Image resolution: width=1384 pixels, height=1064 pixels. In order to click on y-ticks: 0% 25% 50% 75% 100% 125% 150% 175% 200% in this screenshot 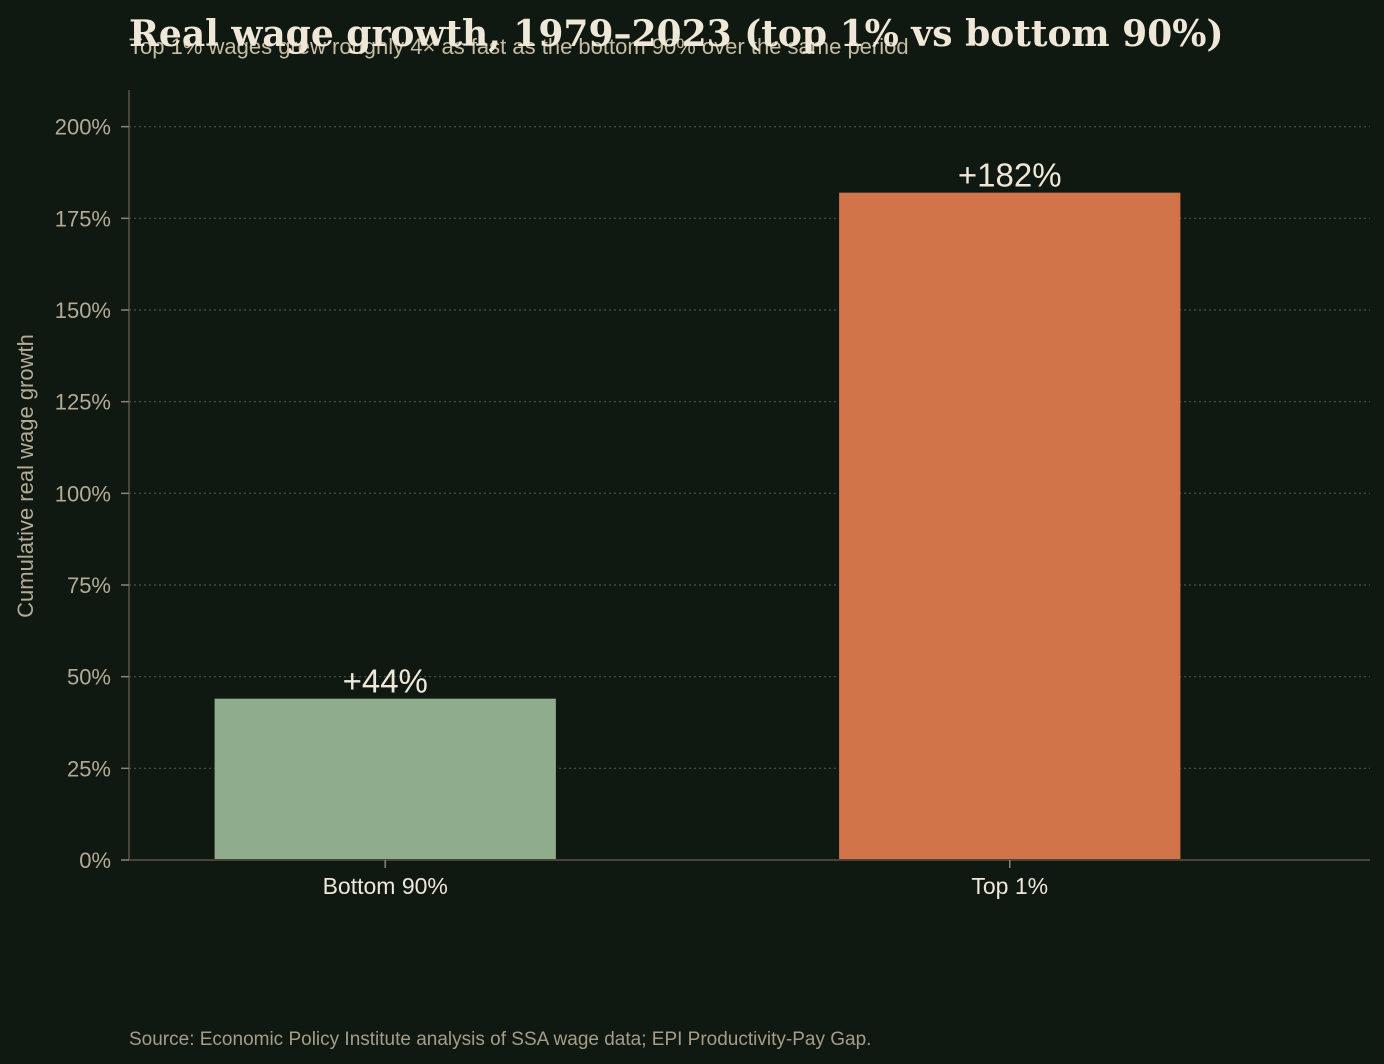, I will do `click(92, 494)`.